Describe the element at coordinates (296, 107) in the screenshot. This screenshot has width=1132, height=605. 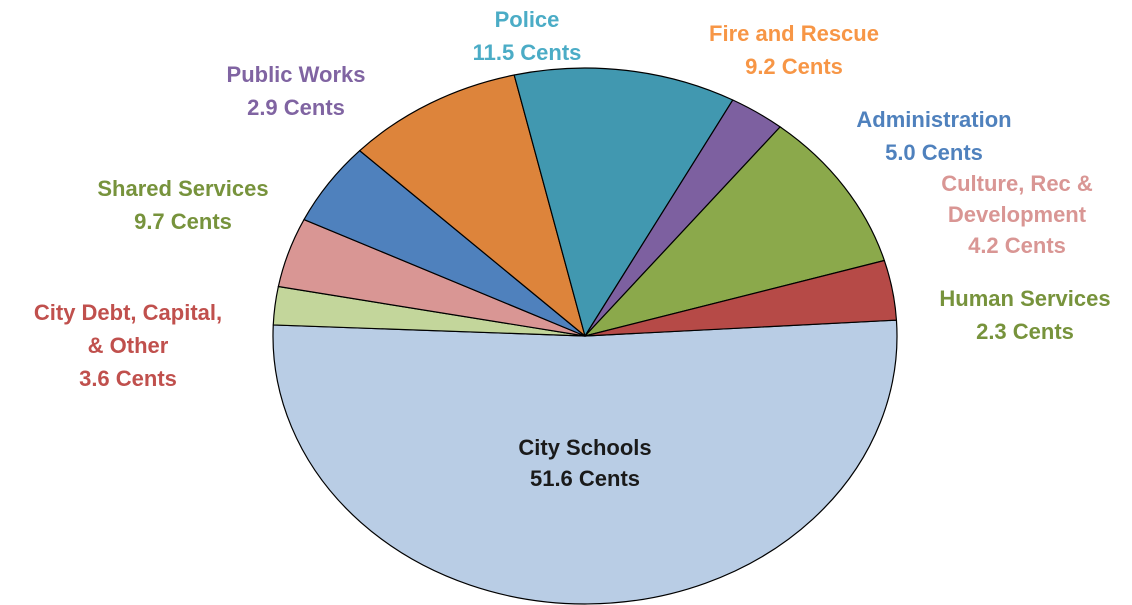
I see `data-label-value-public-works: 2.9 Cents` at that location.